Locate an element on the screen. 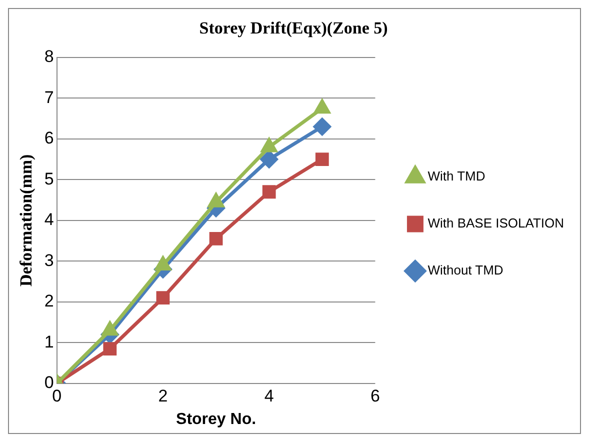 Image resolution: width=591 pixels, height=444 pixels. x-tick-label: 4 is located at coordinates (269, 396).